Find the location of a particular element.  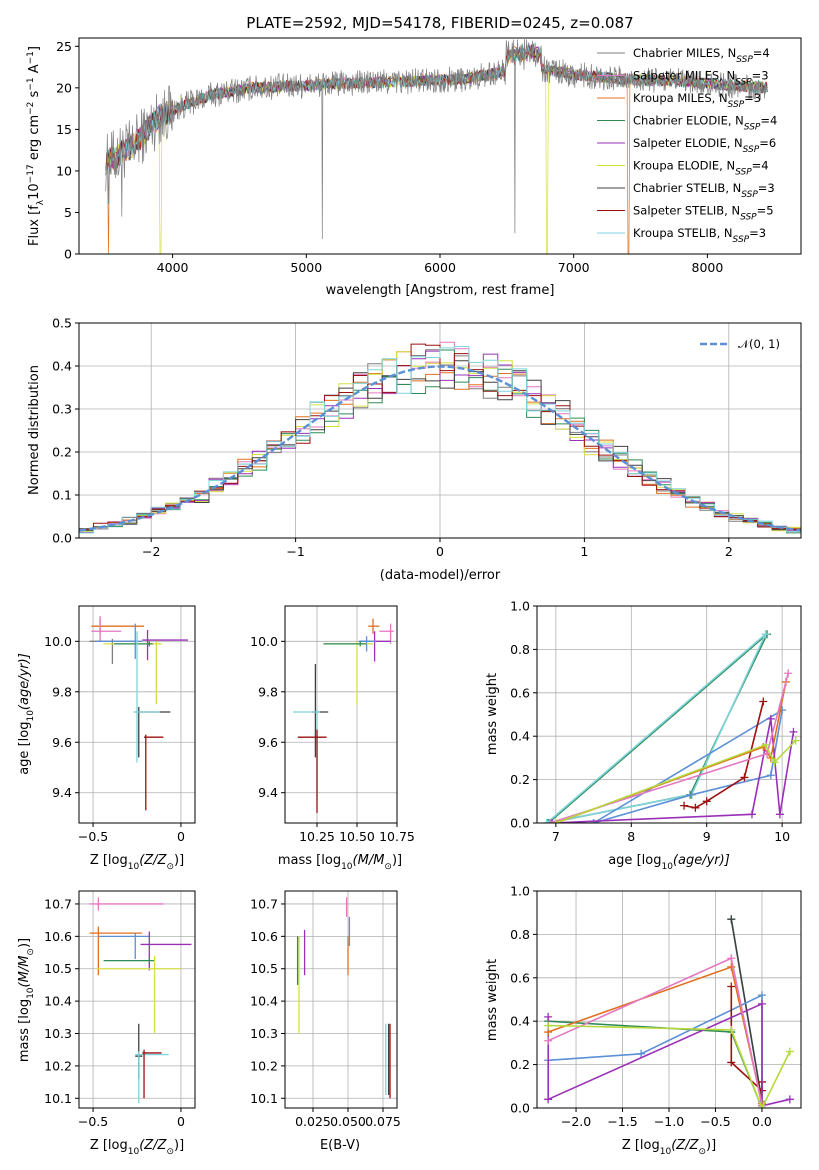

y-axis-label-part: −1 is located at coordinates (31, 57).